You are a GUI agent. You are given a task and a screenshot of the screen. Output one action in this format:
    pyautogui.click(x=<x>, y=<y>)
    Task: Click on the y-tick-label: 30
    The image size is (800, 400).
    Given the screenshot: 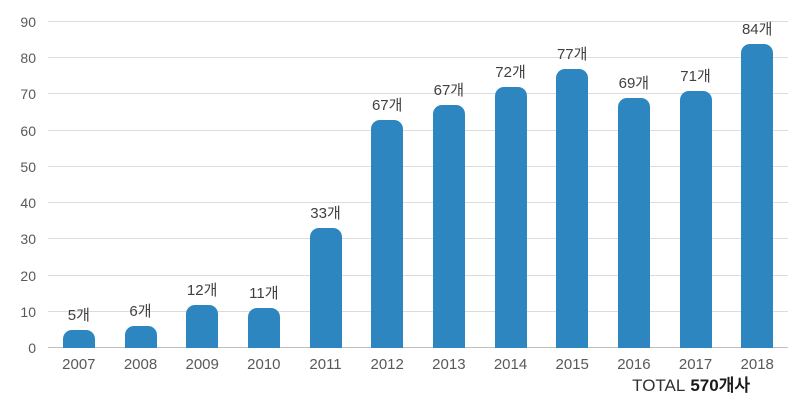 What is the action you would take?
    pyautogui.click(x=28, y=239)
    